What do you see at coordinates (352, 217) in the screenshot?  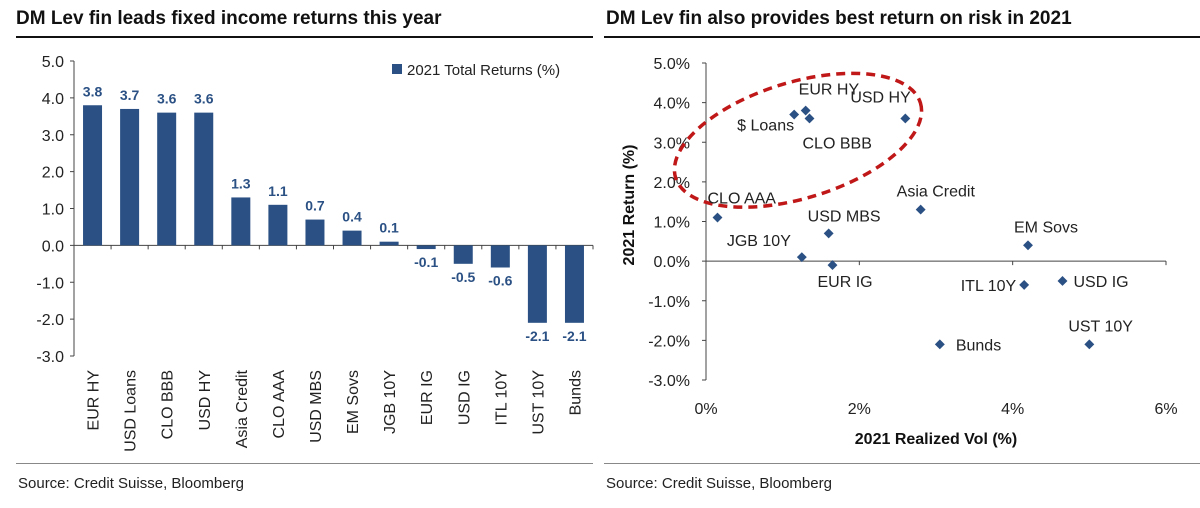 I see `bar-data-label: 0.4` at bounding box center [352, 217].